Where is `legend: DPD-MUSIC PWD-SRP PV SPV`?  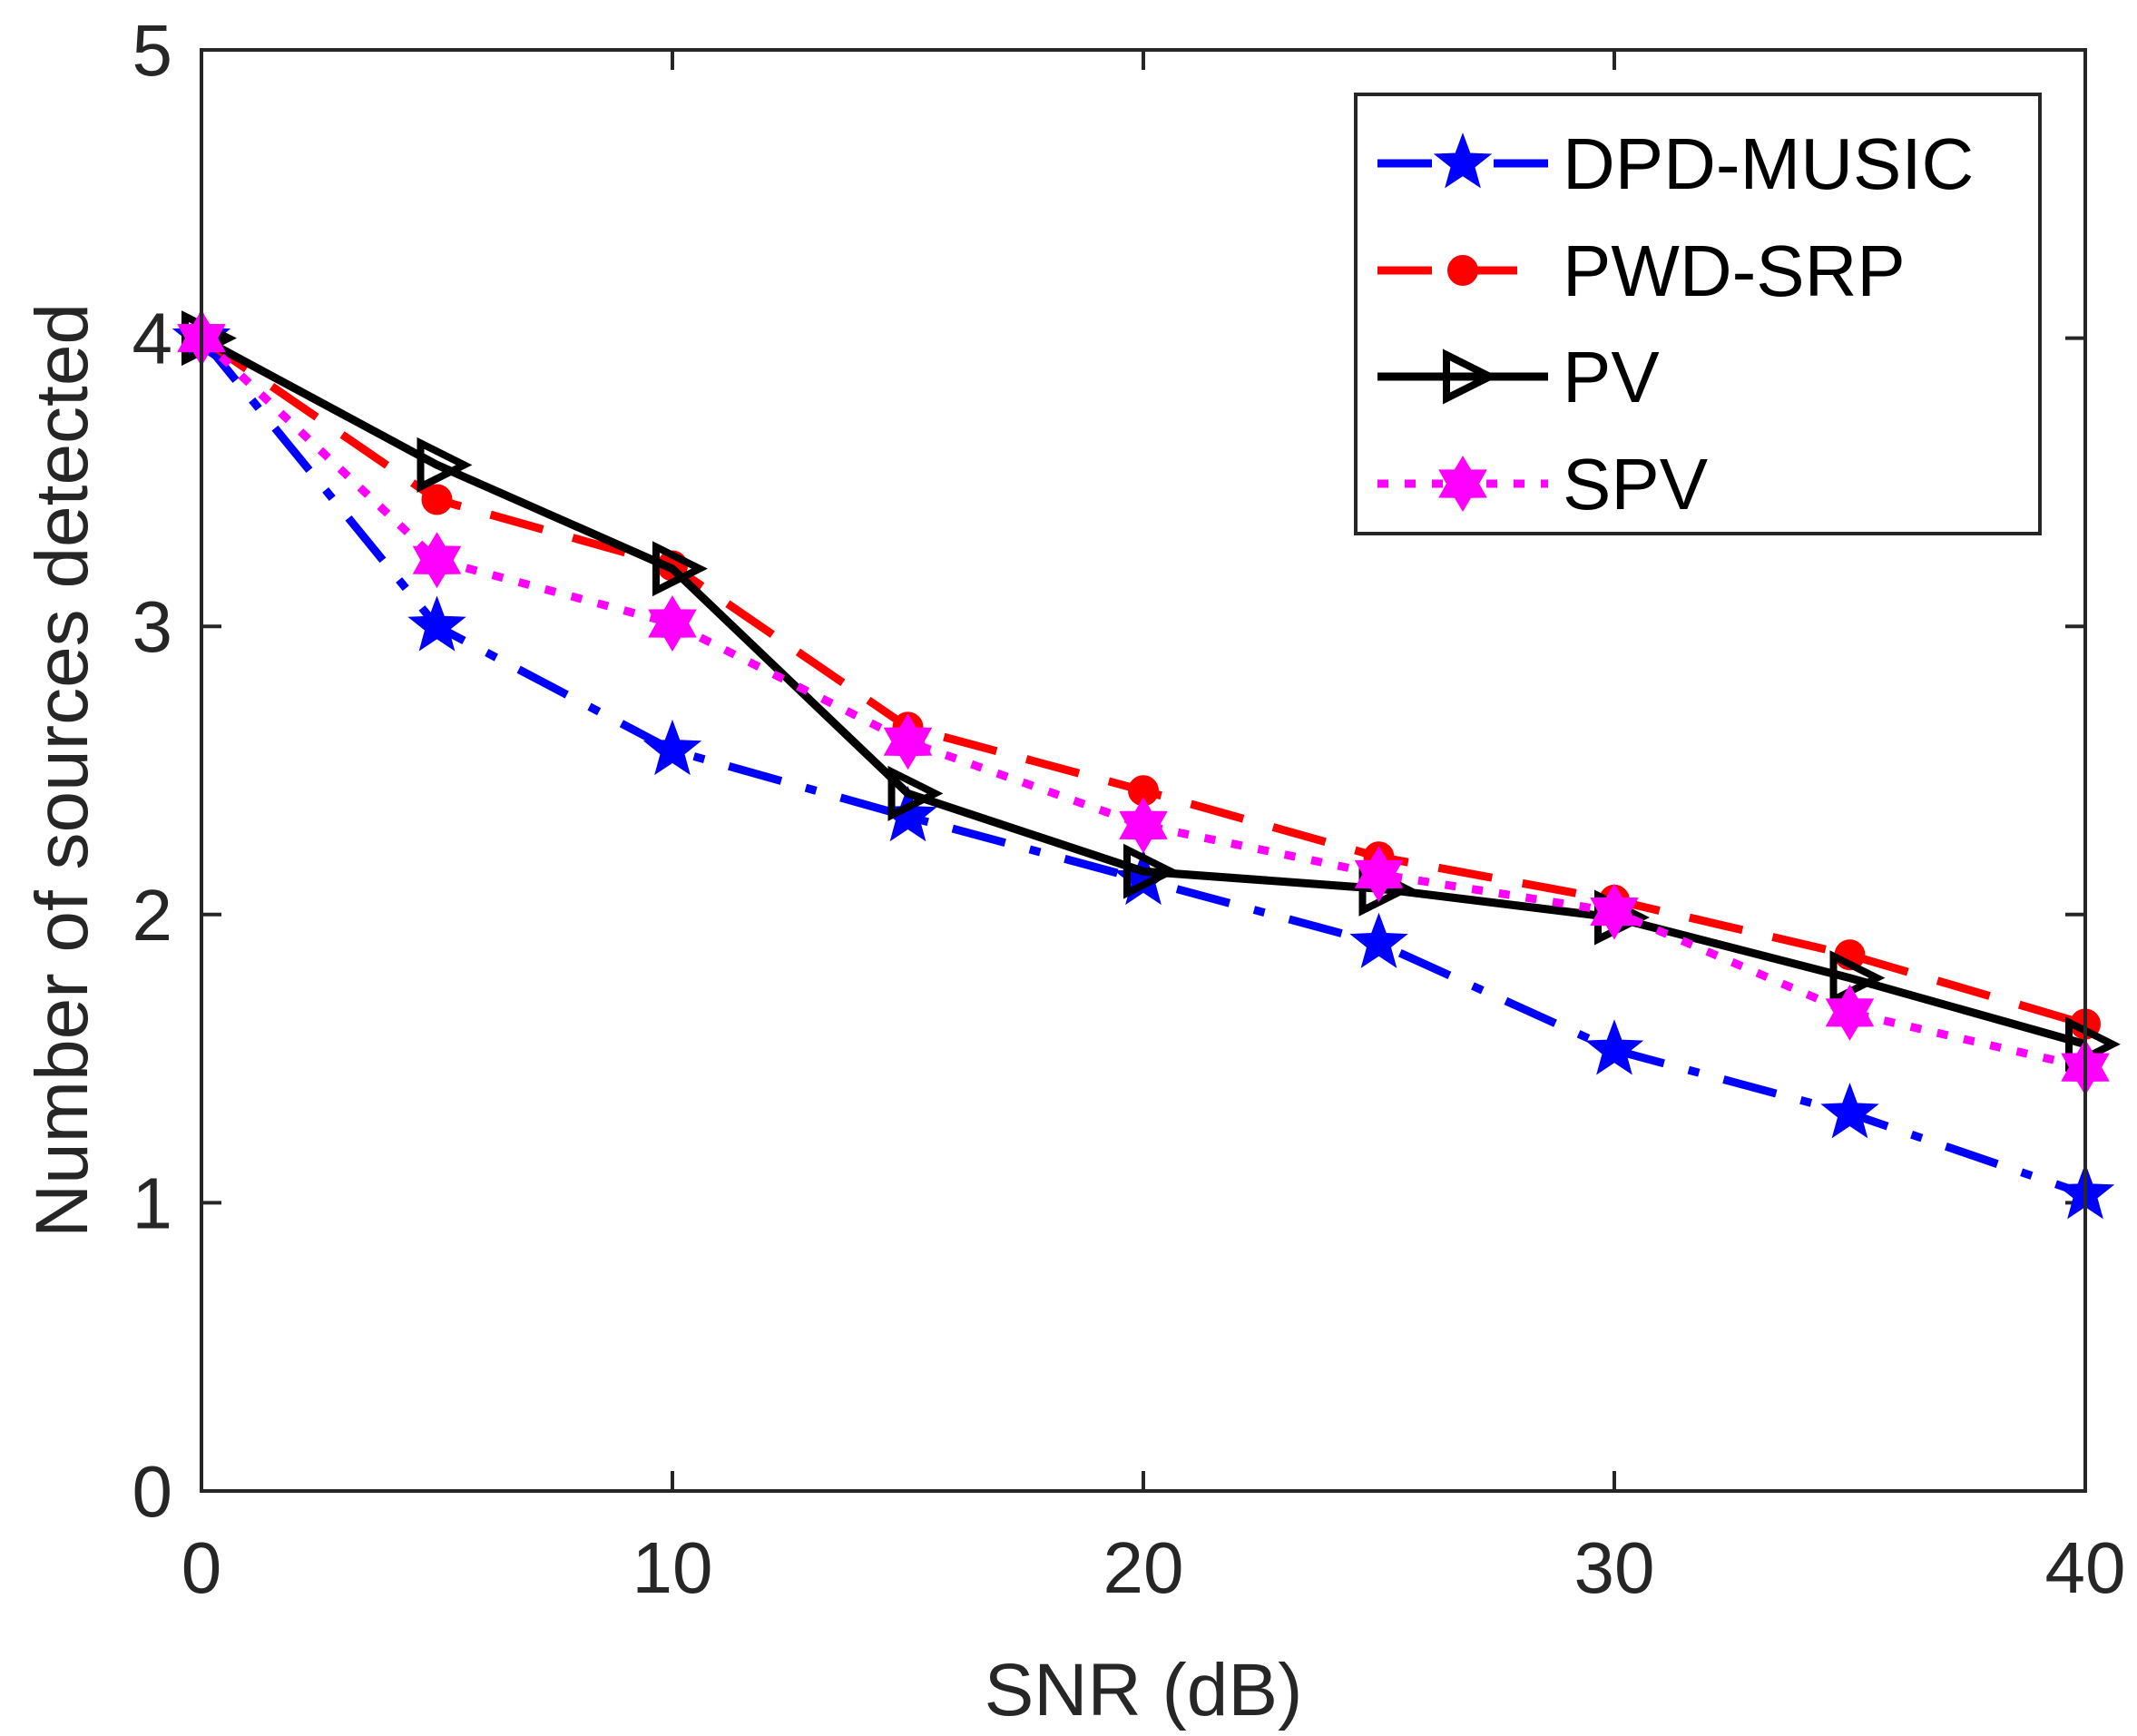 legend: DPD-MUSIC PWD-SRP PV SPV is located at coordinates (1698, 314).